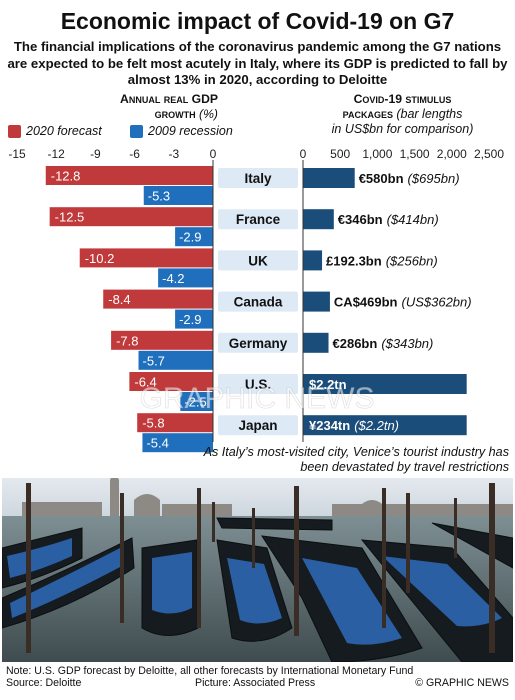 This screenshot has width=515, height=700. What do you see at coordinates (462, 683) in the screenshot?
I see `copyright-credit: © GRAPHIC NEWS` at bounding box center [462, 683].